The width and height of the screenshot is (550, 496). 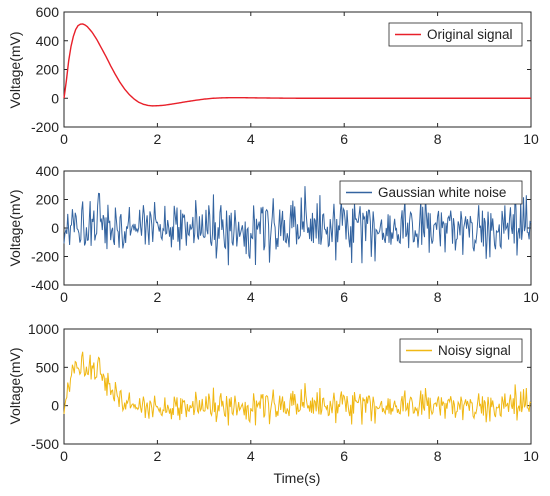 What do you see at coordinates (64, 297) in the screenshot?
I see `x-tick-label-2-0: 0` at bounding box center [64, 297].